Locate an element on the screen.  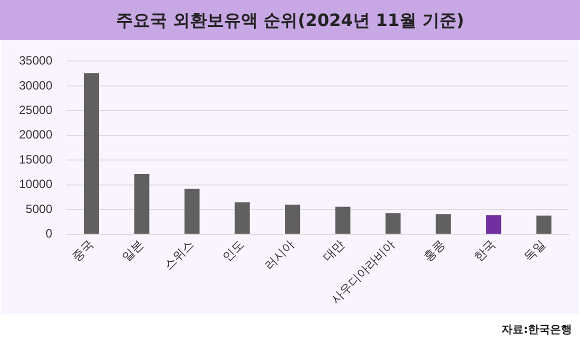
x-tick-label: 인도 is located at coordinates (233, 250).